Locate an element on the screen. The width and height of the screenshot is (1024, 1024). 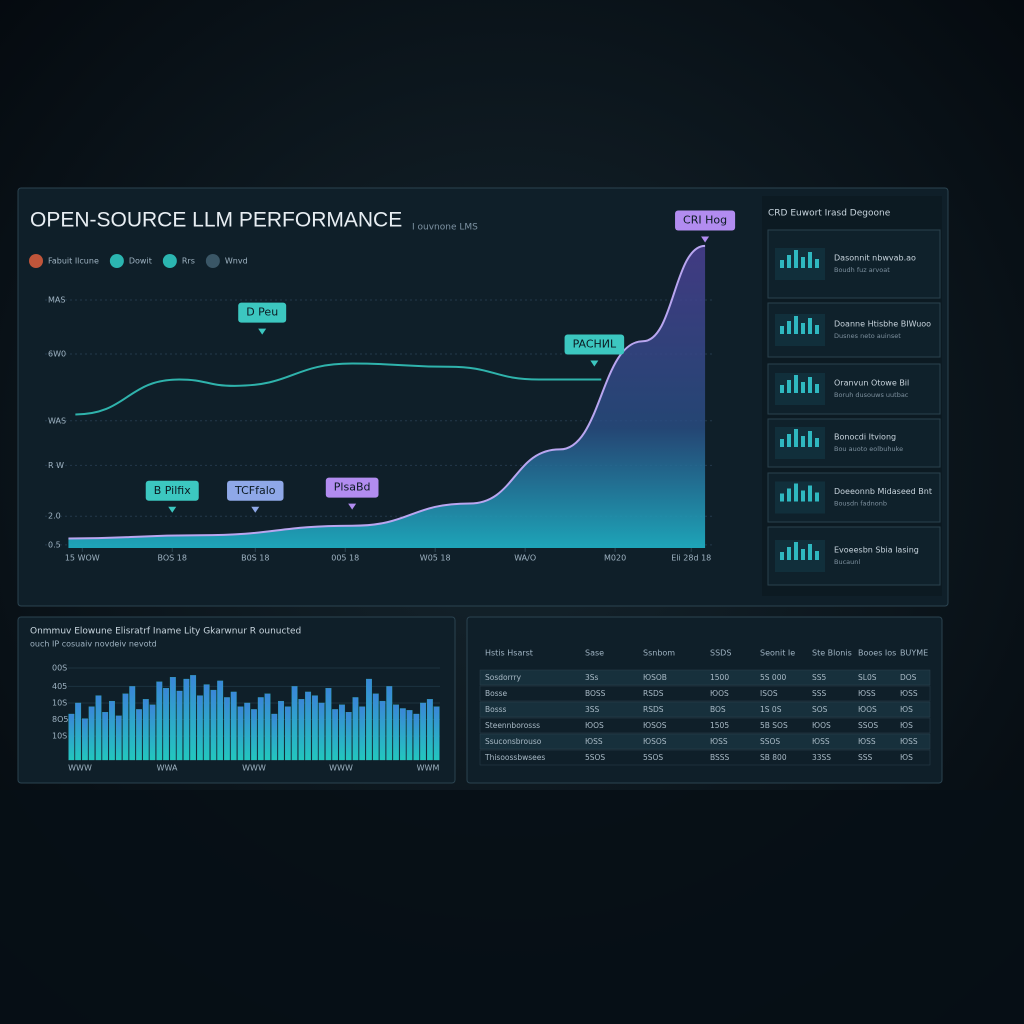
x-tick-label: W05 18 is located at coordinates (435, 558).